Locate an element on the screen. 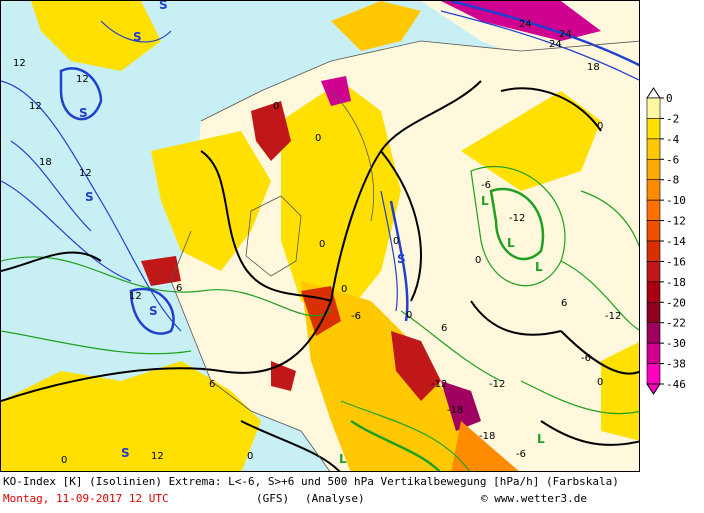 The width and height of the screenshot is (704, 513). legend-arrow-top is located at coordinates (653, 93).